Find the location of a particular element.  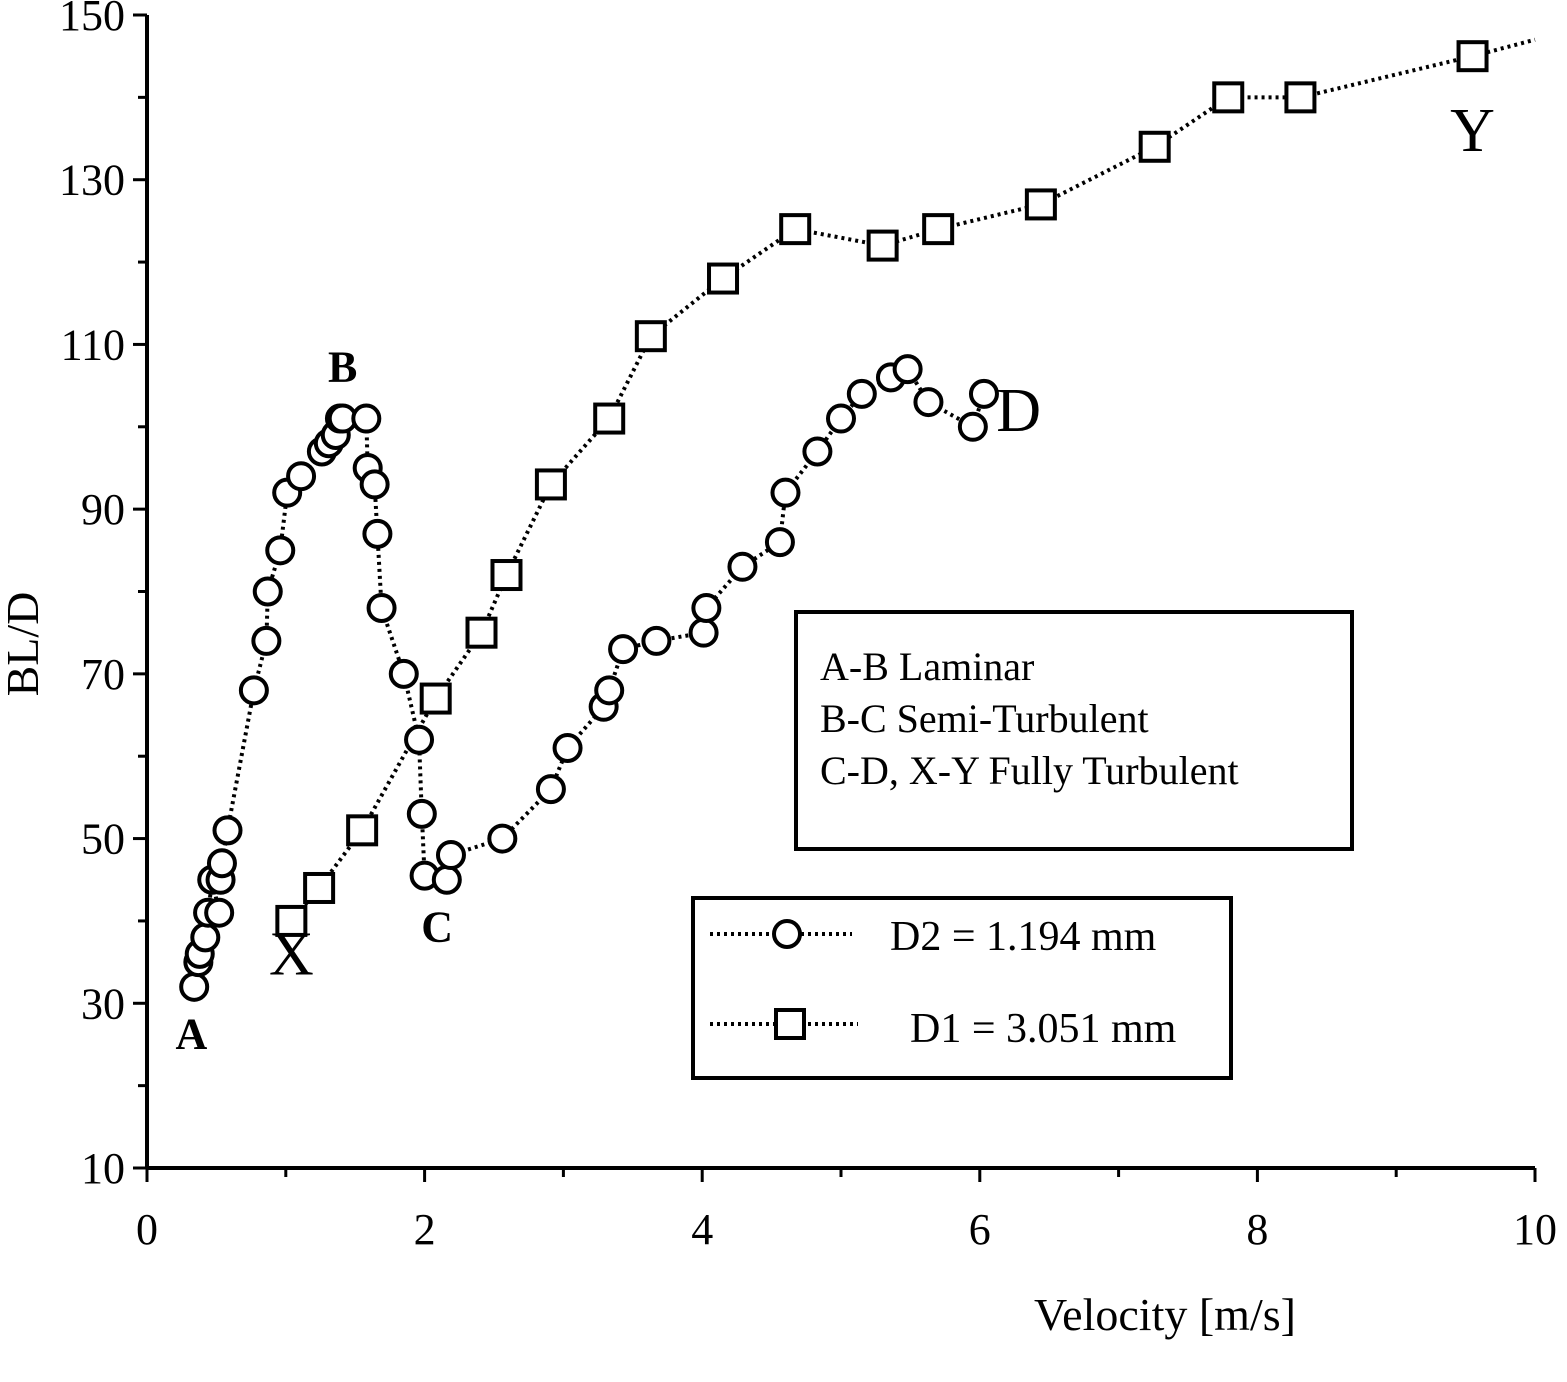

y-tick-label: 50 is located at coordinates (103, 839).